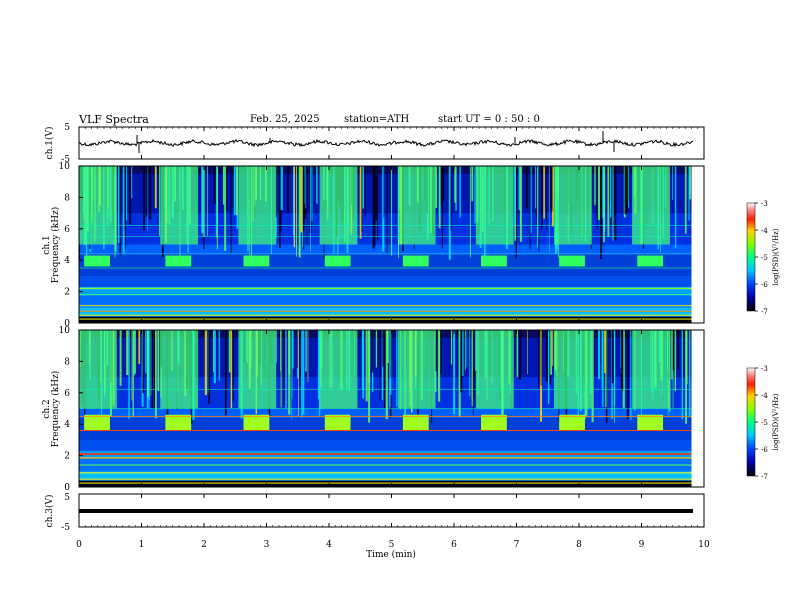 This screenshot has height=612, width=792. What do you see at coordinates (79, 545) in the screenshot?
I see `xtick-label: 0` at bounding box center [79, 545].